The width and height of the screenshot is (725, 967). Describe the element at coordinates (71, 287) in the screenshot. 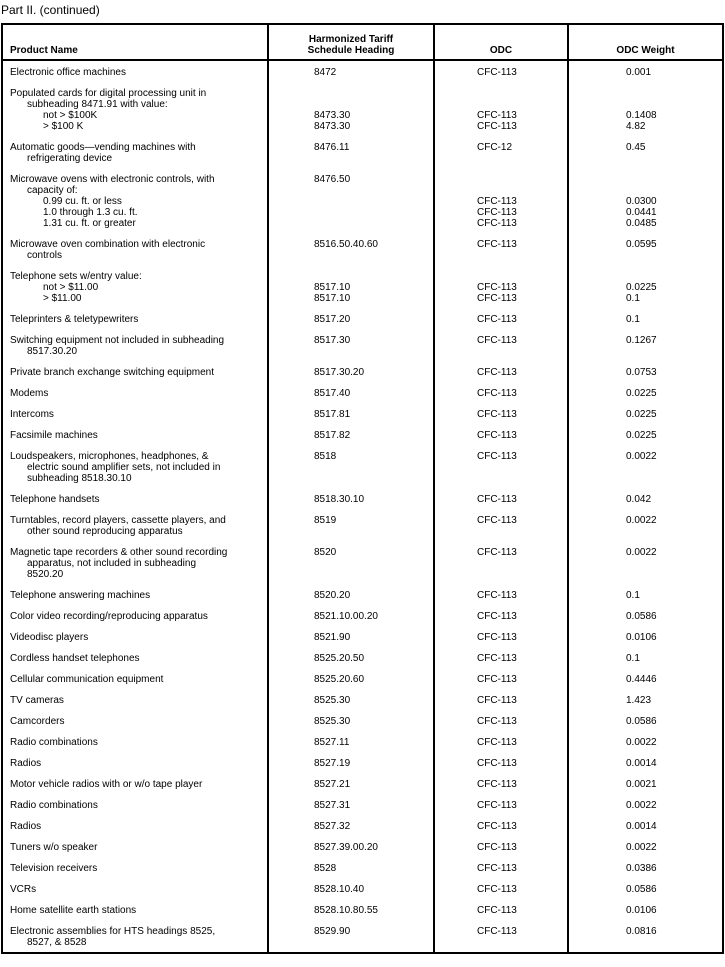

I see `product-line: not > $11.00` at that location.